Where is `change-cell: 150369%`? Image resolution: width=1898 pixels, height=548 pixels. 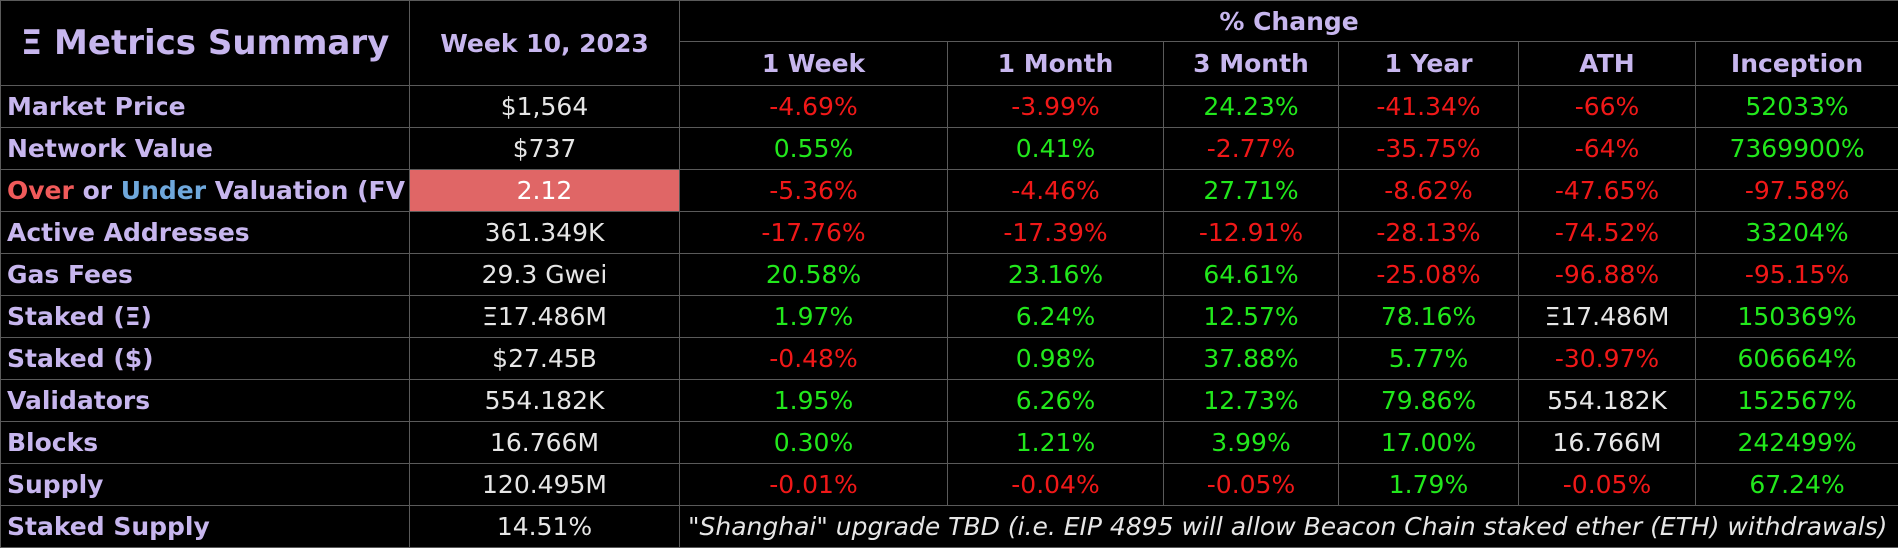 change-cell: 150369% is located at coordinates (1796, 316).